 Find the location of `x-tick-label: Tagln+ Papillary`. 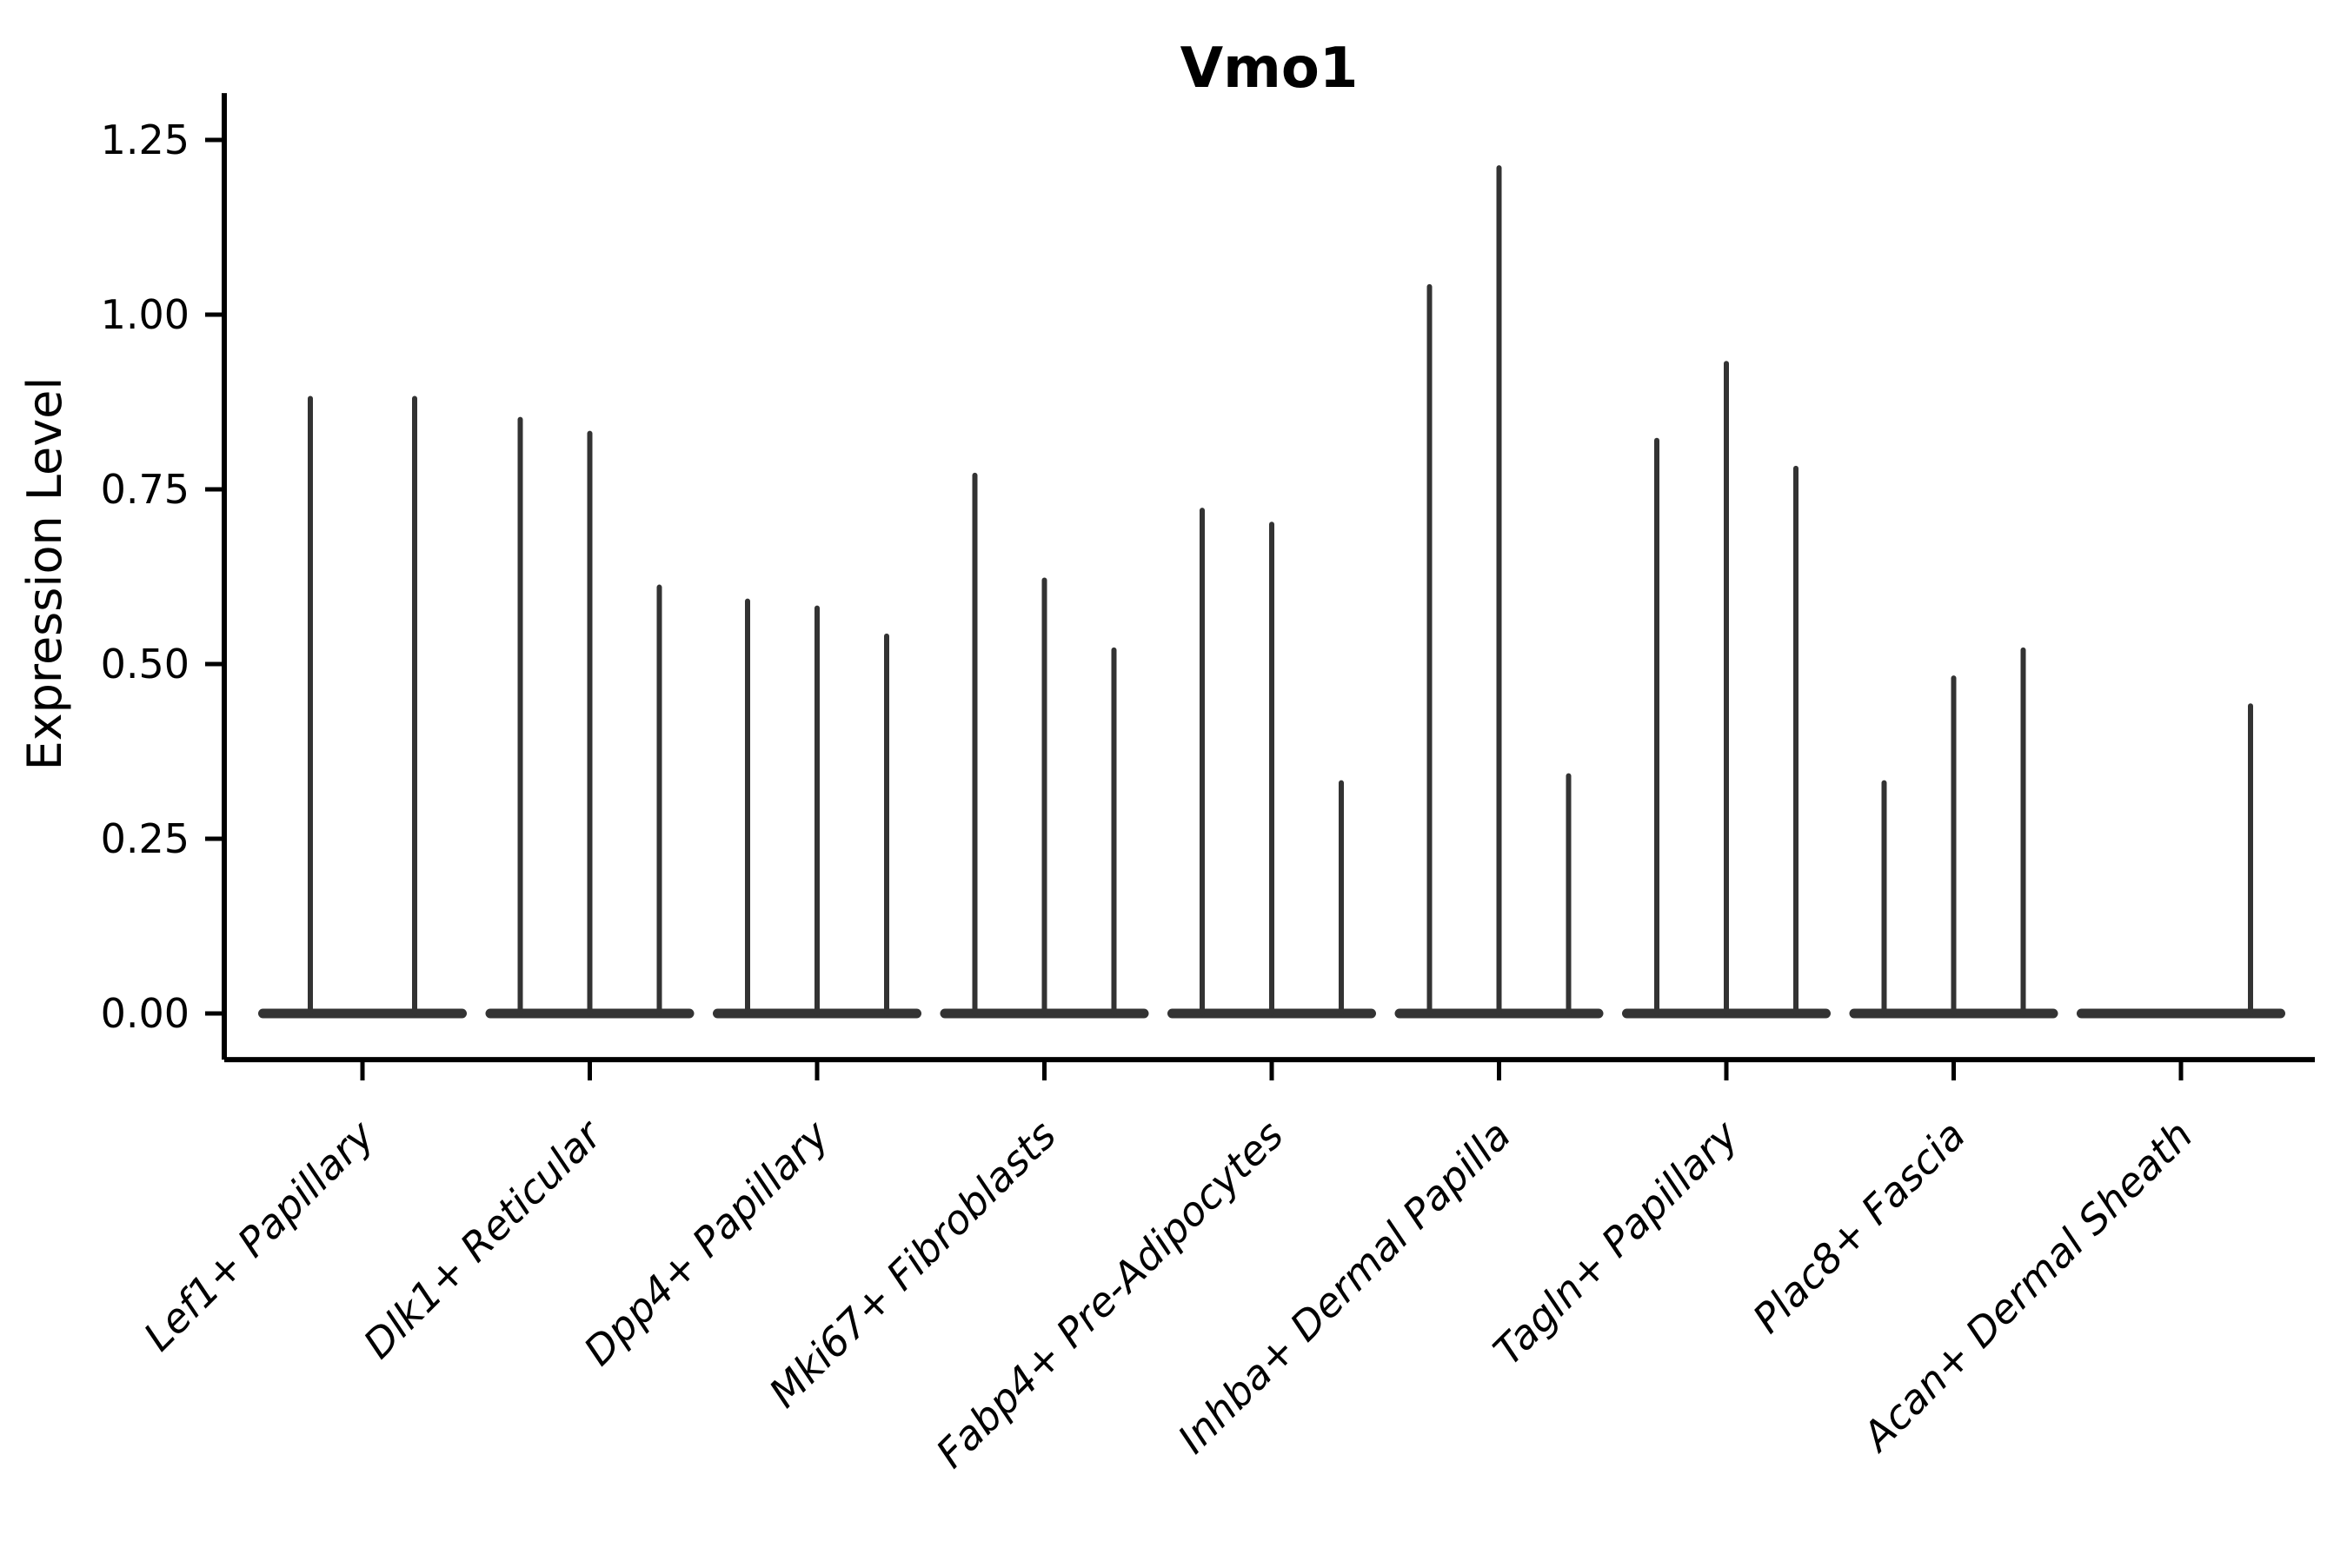

x-tick-label: Tagln+ Papillary is located at coordinates (1616, 1242).